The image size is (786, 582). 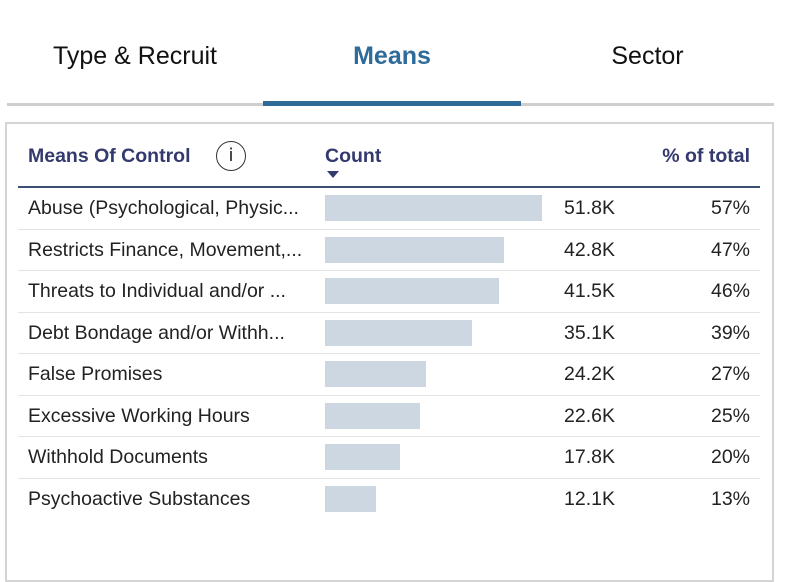 What do you see at coordinates (389, 499) in the screenshot?
I see `table-row: Psychoactive Substances 12.1K 13%` at bounding box center [389, 499].